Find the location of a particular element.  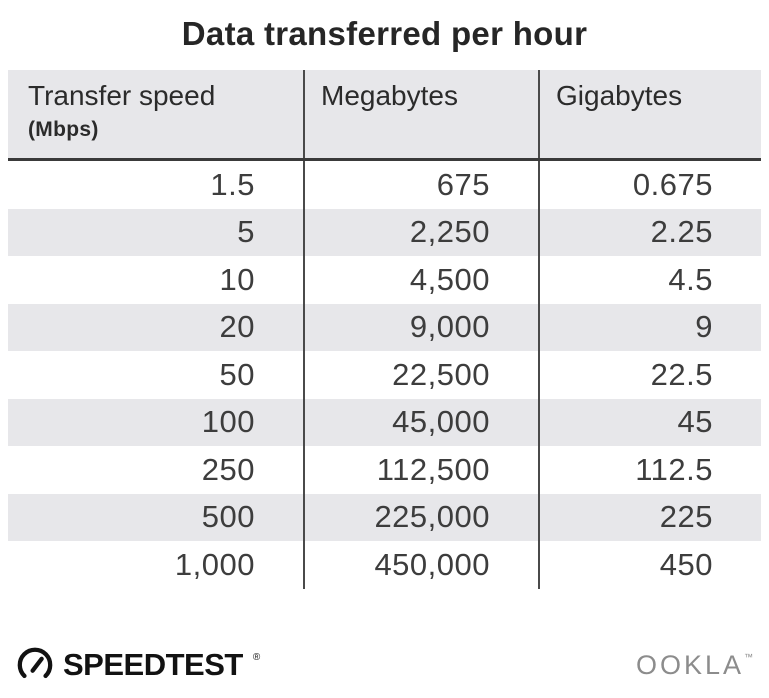

table-row: 250 112,500 112.5 is located at coordinates (384, 470).